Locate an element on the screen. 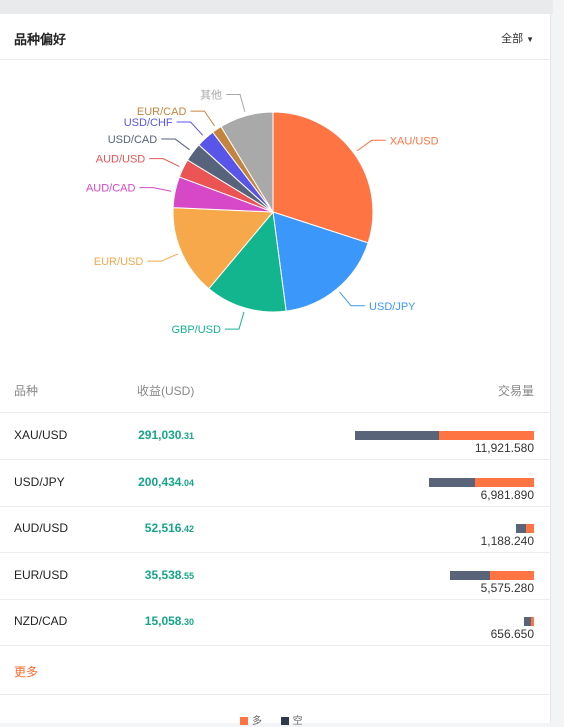 This screenshot has height=727, width=564. pie-label: USD/CAD is located at coordinates (133, 140).